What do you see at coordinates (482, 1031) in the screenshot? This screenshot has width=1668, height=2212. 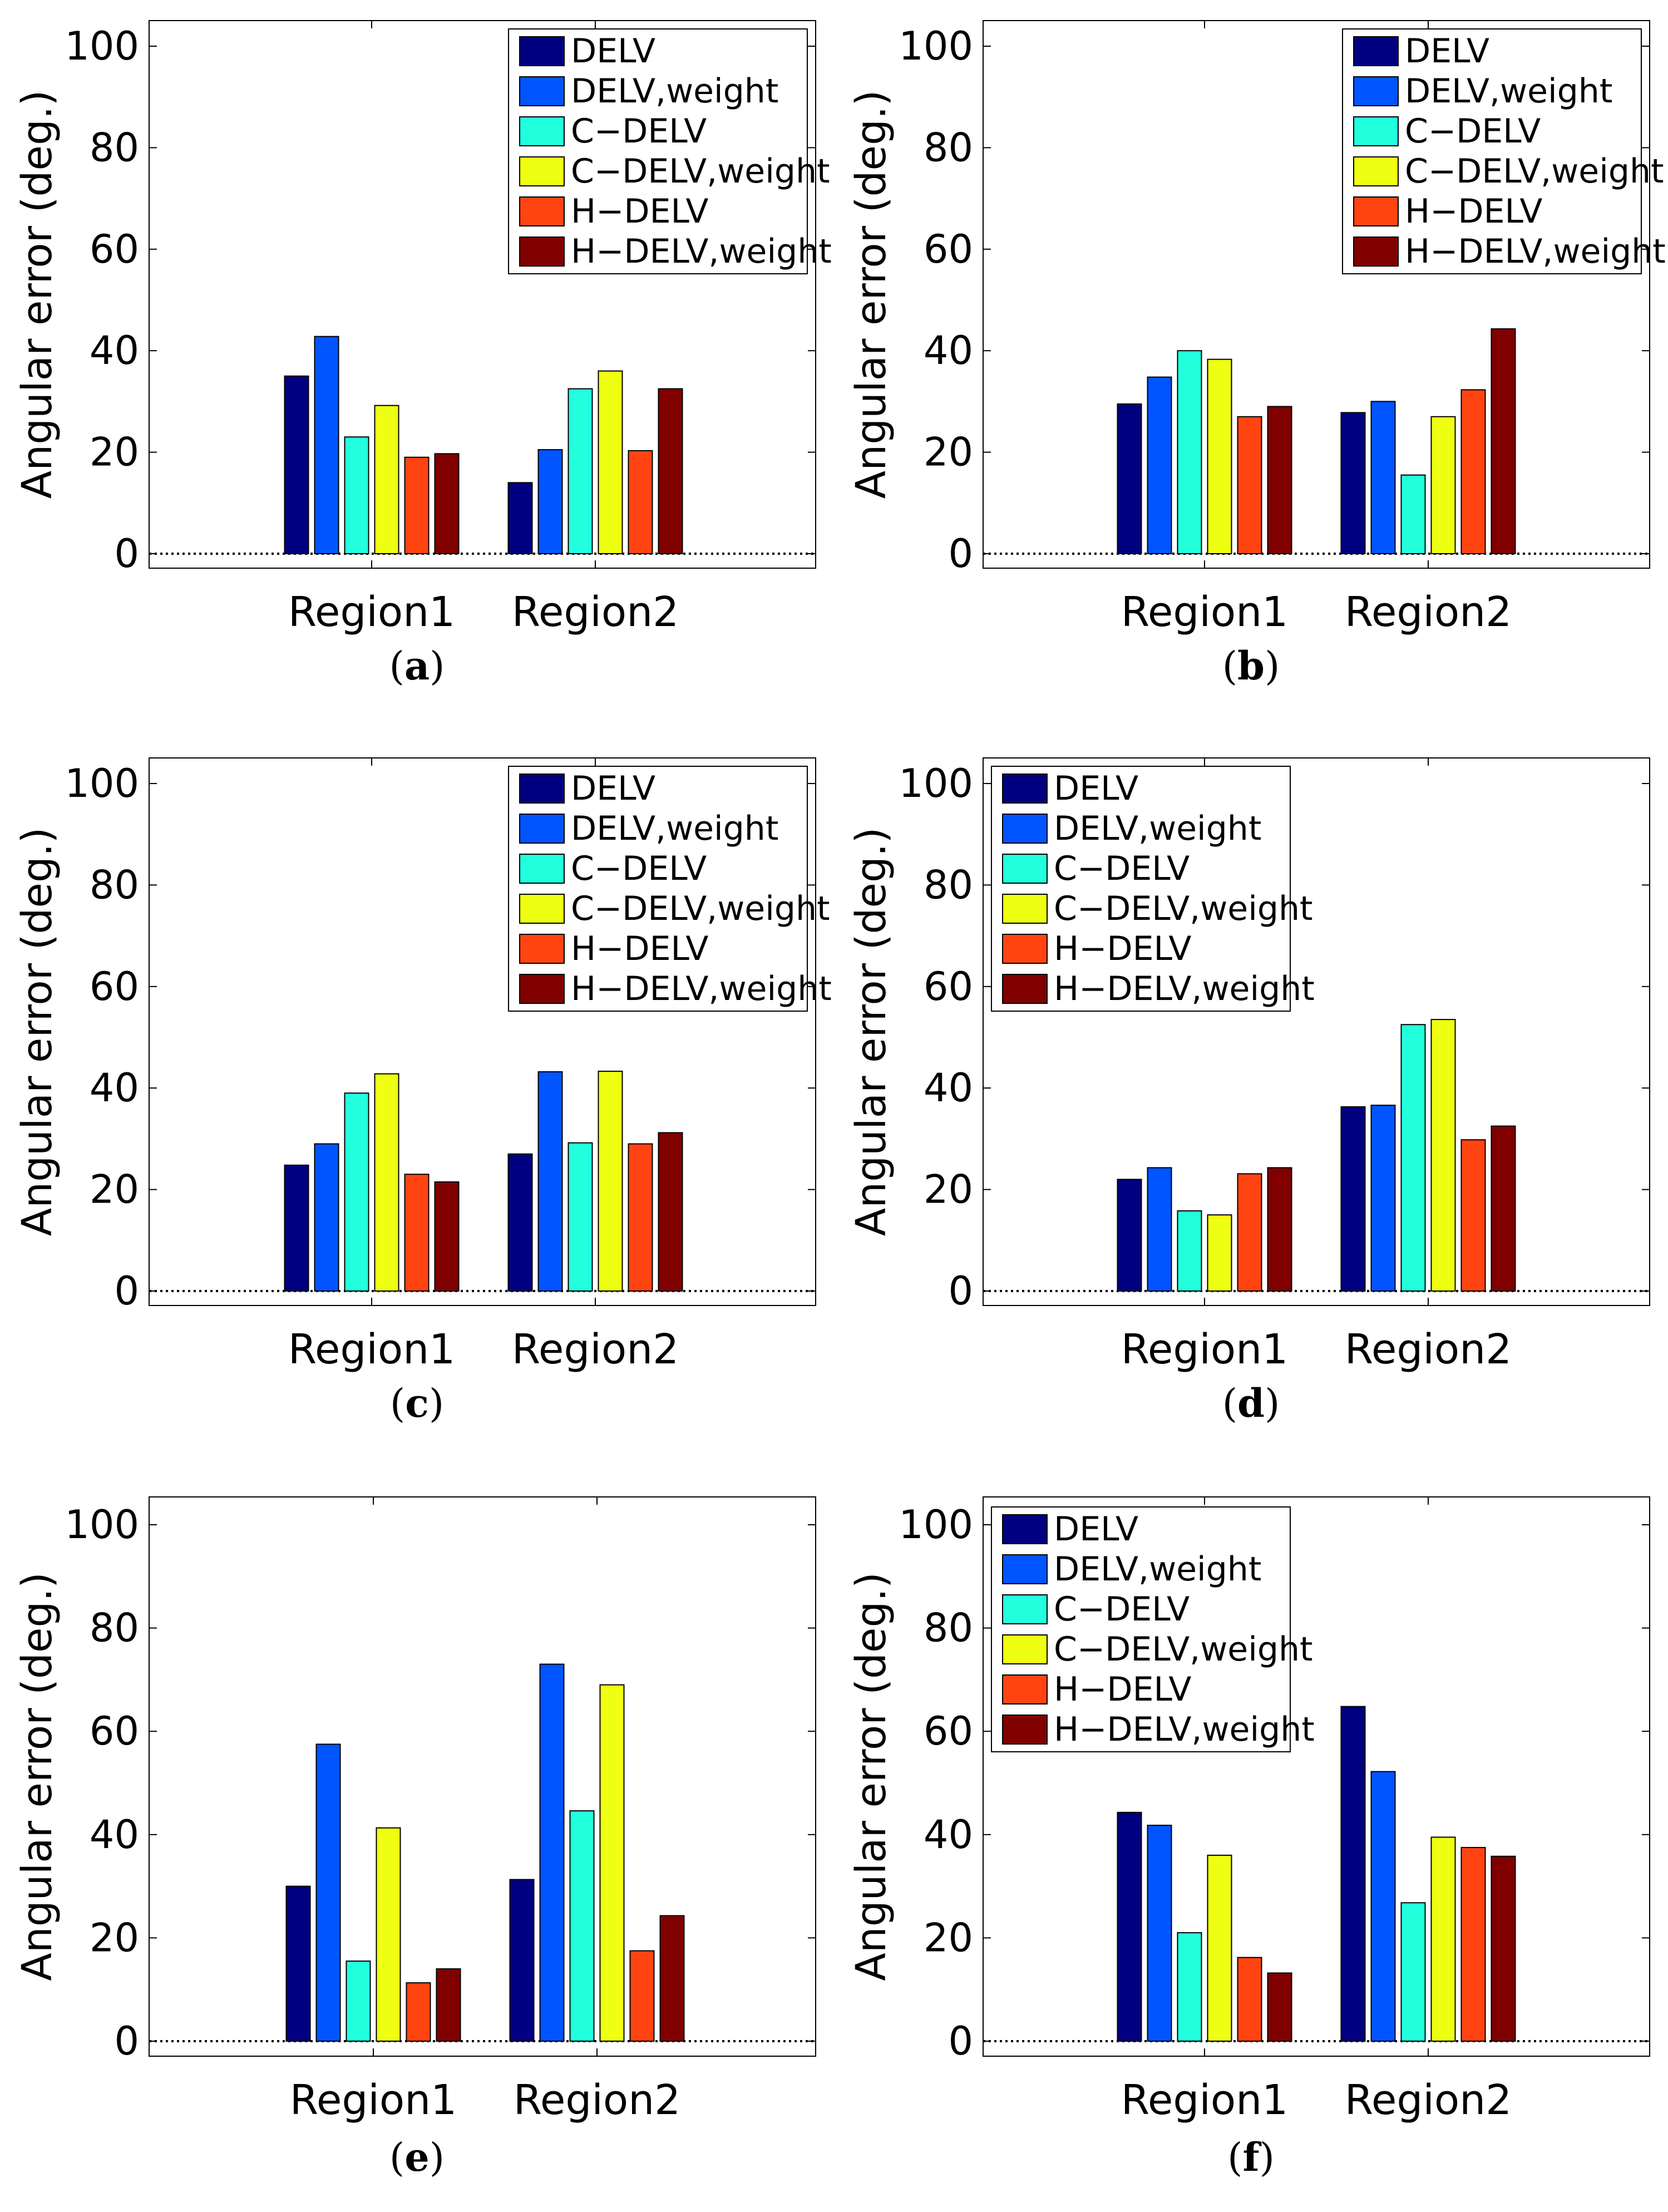 I see `axes-box` at bounding box center [482, 1031].